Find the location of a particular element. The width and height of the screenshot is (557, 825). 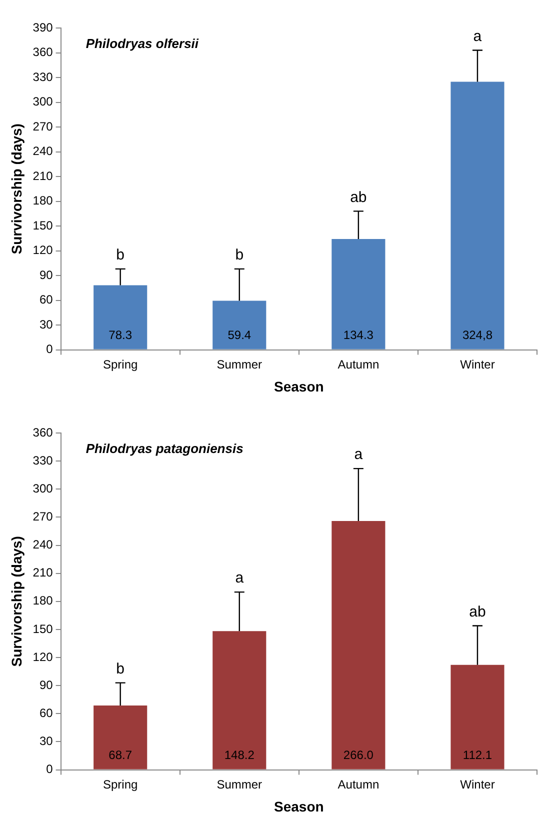

text: Philodryas olfersii is located at coordinates (142, 44).